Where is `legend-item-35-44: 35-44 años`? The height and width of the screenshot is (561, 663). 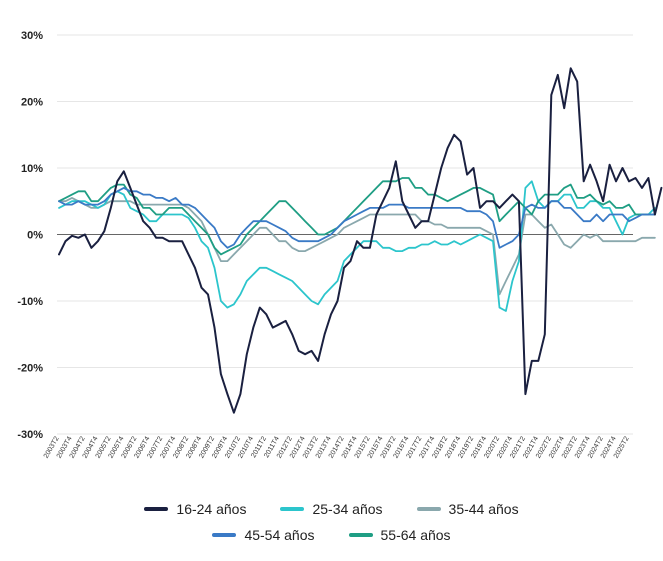 legend-item-35-44: 35-44 años is located at coordinates (467, 509).